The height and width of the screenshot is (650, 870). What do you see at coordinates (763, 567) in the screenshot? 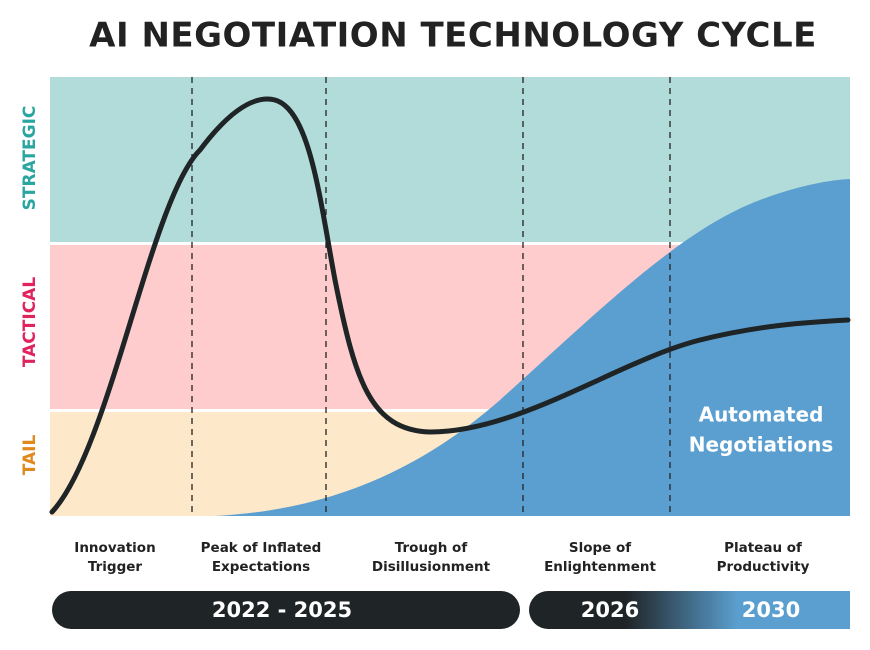
I see `phase-label: Productivity` at bounding box center [763, 567].